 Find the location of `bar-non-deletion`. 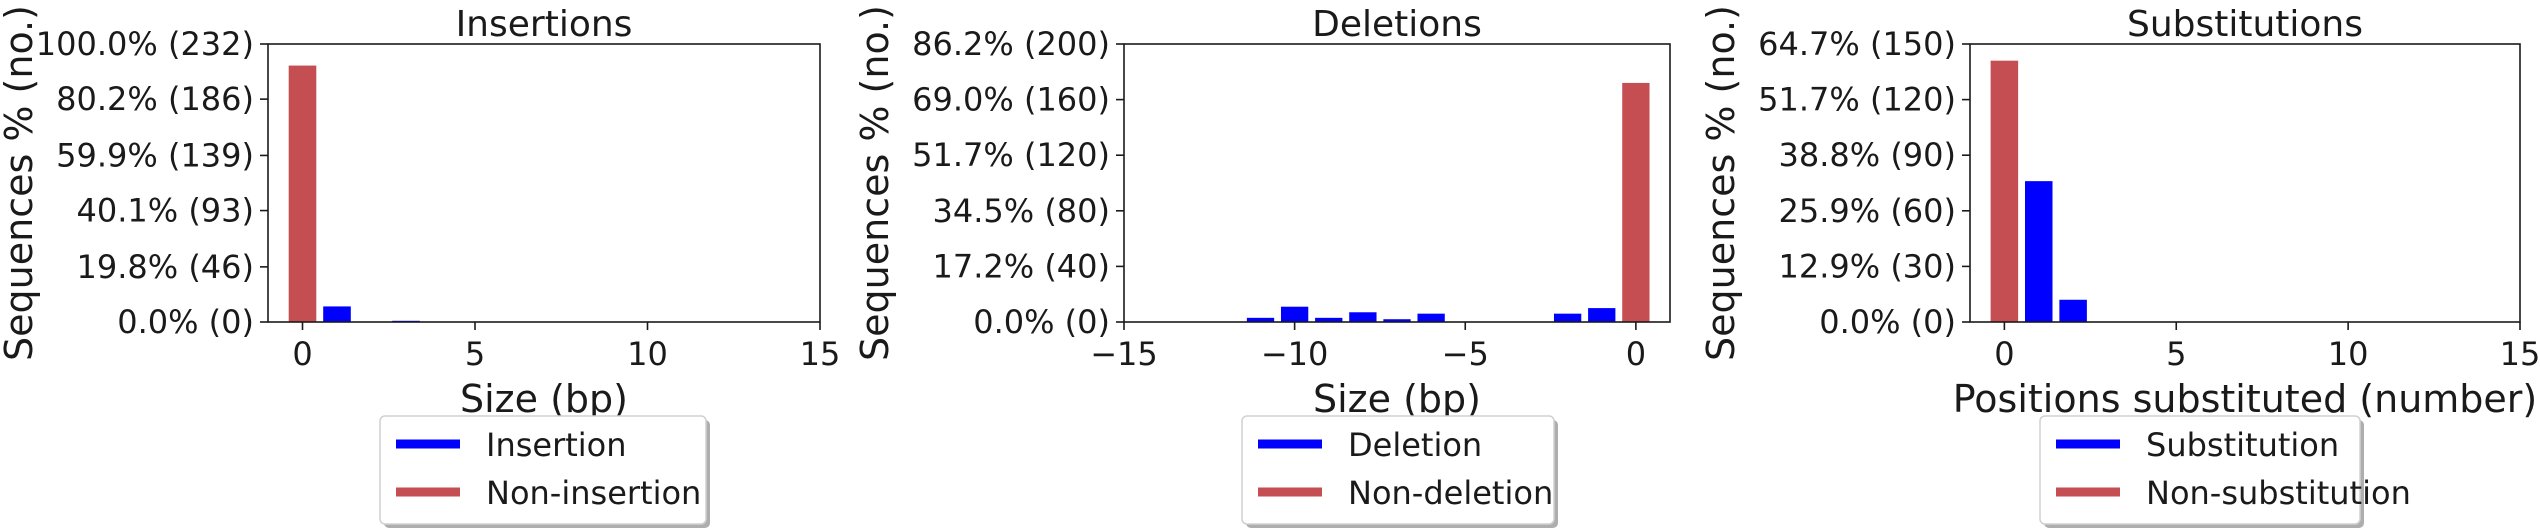

bar-non-deletion is located at coordinates (1636, 202).